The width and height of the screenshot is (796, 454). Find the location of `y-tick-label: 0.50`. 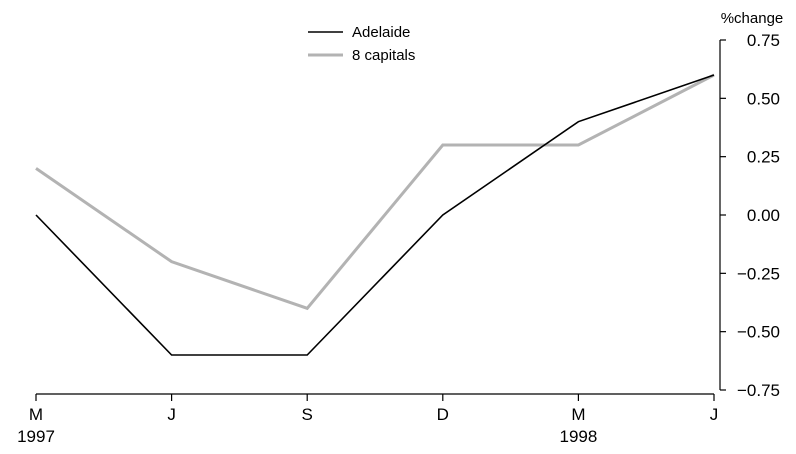

y-tick-label: 0.50 is located at coordinates (763, 98).